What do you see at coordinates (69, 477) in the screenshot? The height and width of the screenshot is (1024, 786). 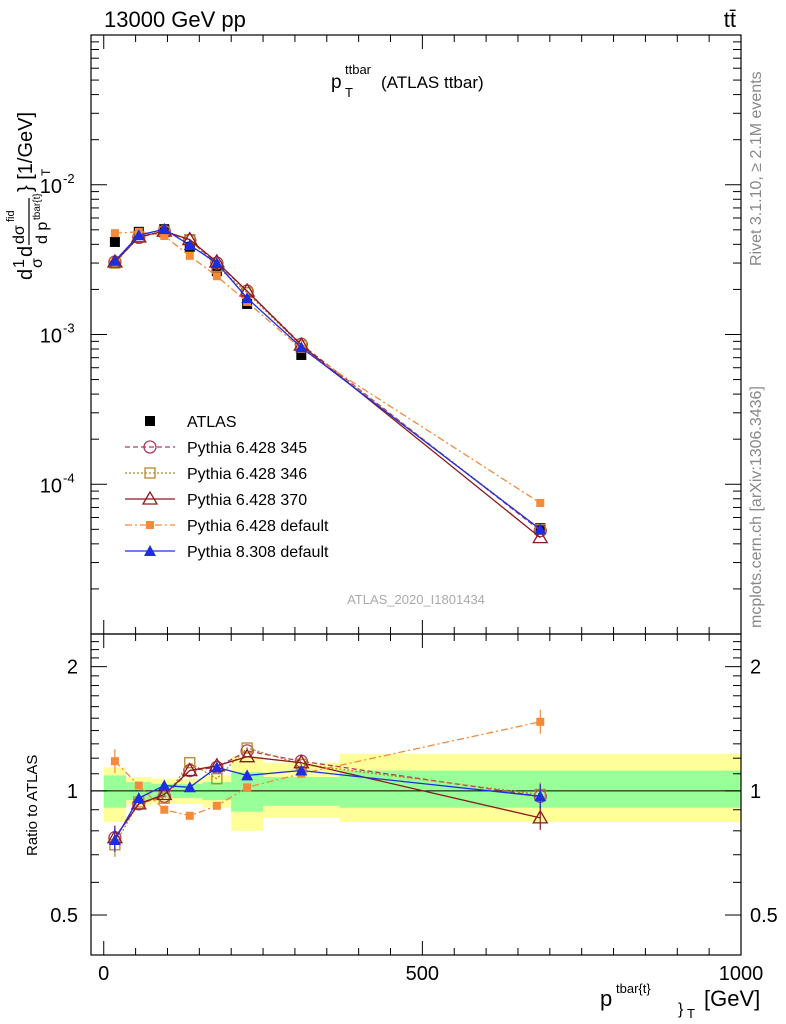 I see `y-tick-label-exp: -4` at bounding box center [69, 477].